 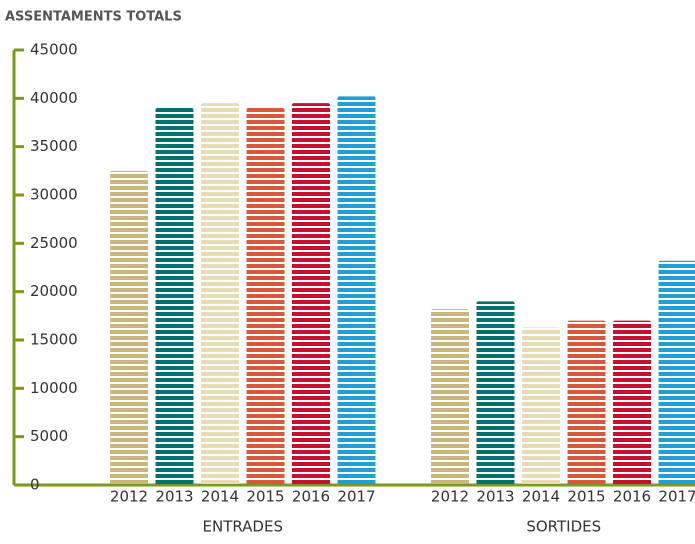 What do you see at coordinates (54, 243) in the screenshot?
I see `y-tick-label: 25000` at bounding box center [54, 243].